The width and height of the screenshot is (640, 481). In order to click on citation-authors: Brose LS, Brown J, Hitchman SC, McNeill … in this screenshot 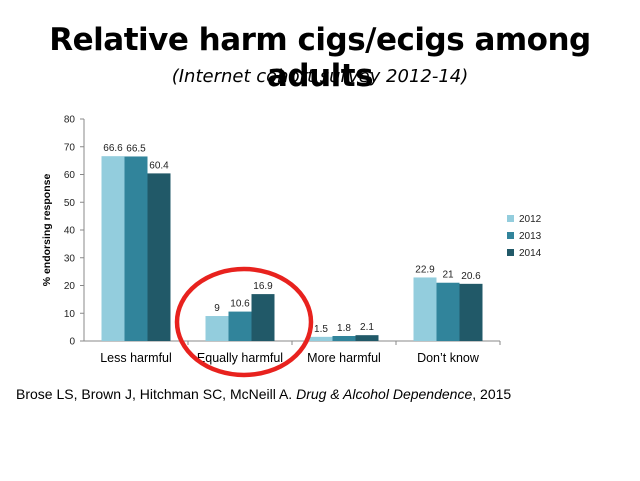, I will do `click(156, 394)`.